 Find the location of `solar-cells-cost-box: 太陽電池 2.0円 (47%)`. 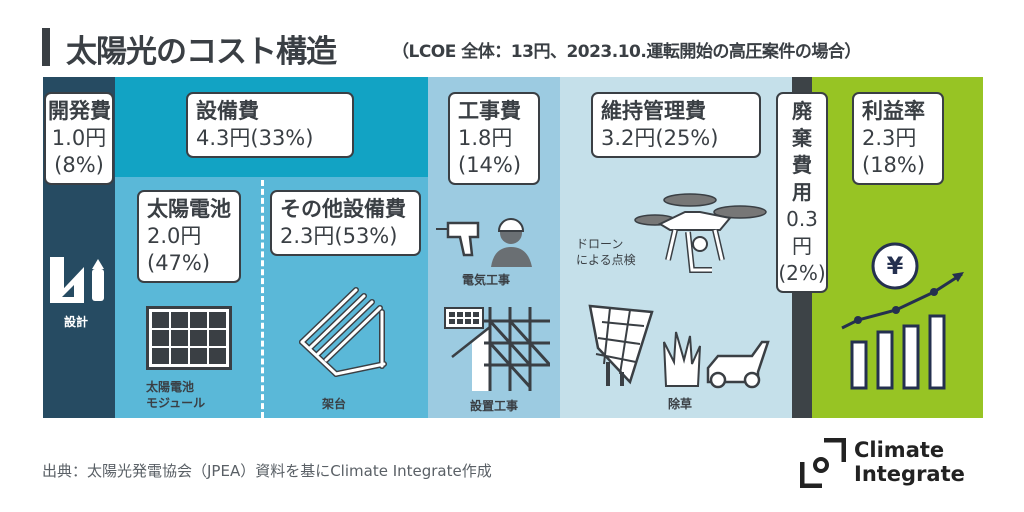

solar-cells-cost-box: 太陽電池 2.0円 (47%) is located at coordinates (189, 236).